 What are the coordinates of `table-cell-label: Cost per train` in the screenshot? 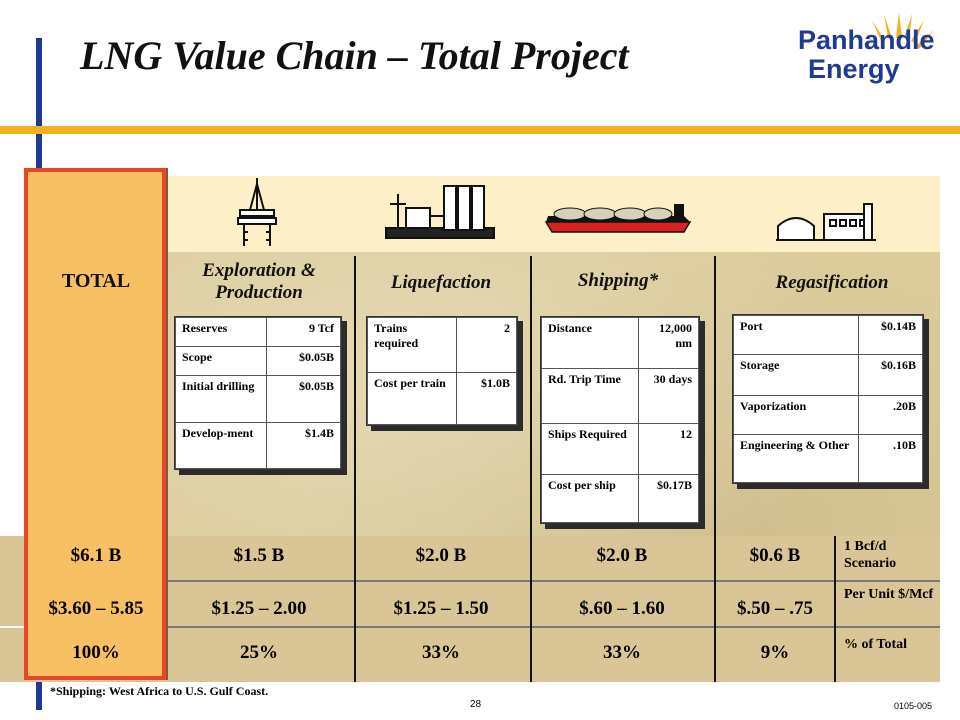 It's located at (412, 398).